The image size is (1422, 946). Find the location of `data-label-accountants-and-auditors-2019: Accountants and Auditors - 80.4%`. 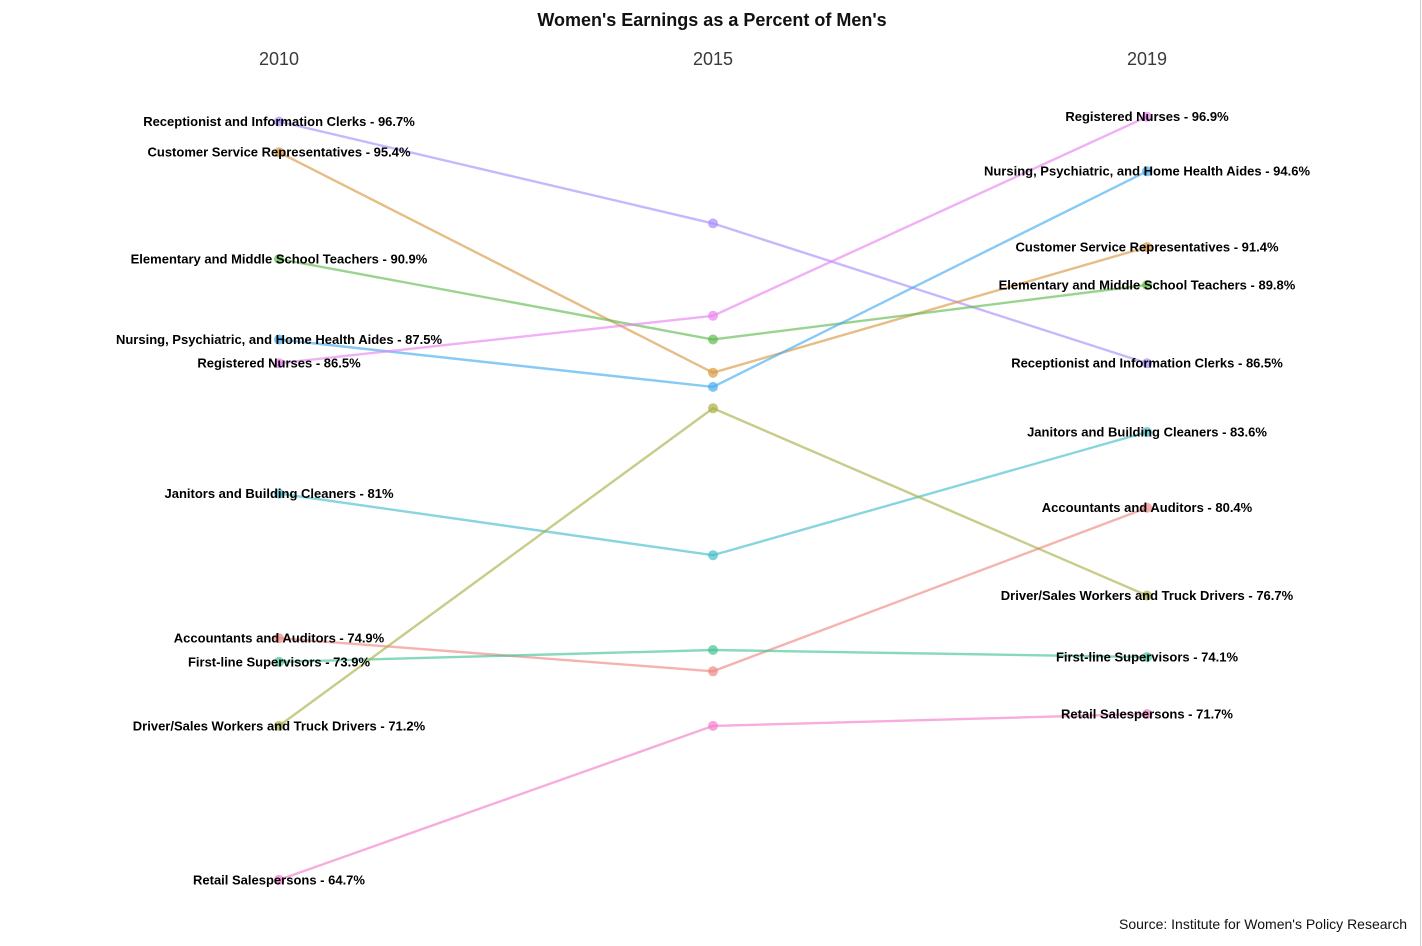

data-label-accountants-and-auditors-2019: Accountants and Auditors - 80.4% is located at coordinates (1147, 507).